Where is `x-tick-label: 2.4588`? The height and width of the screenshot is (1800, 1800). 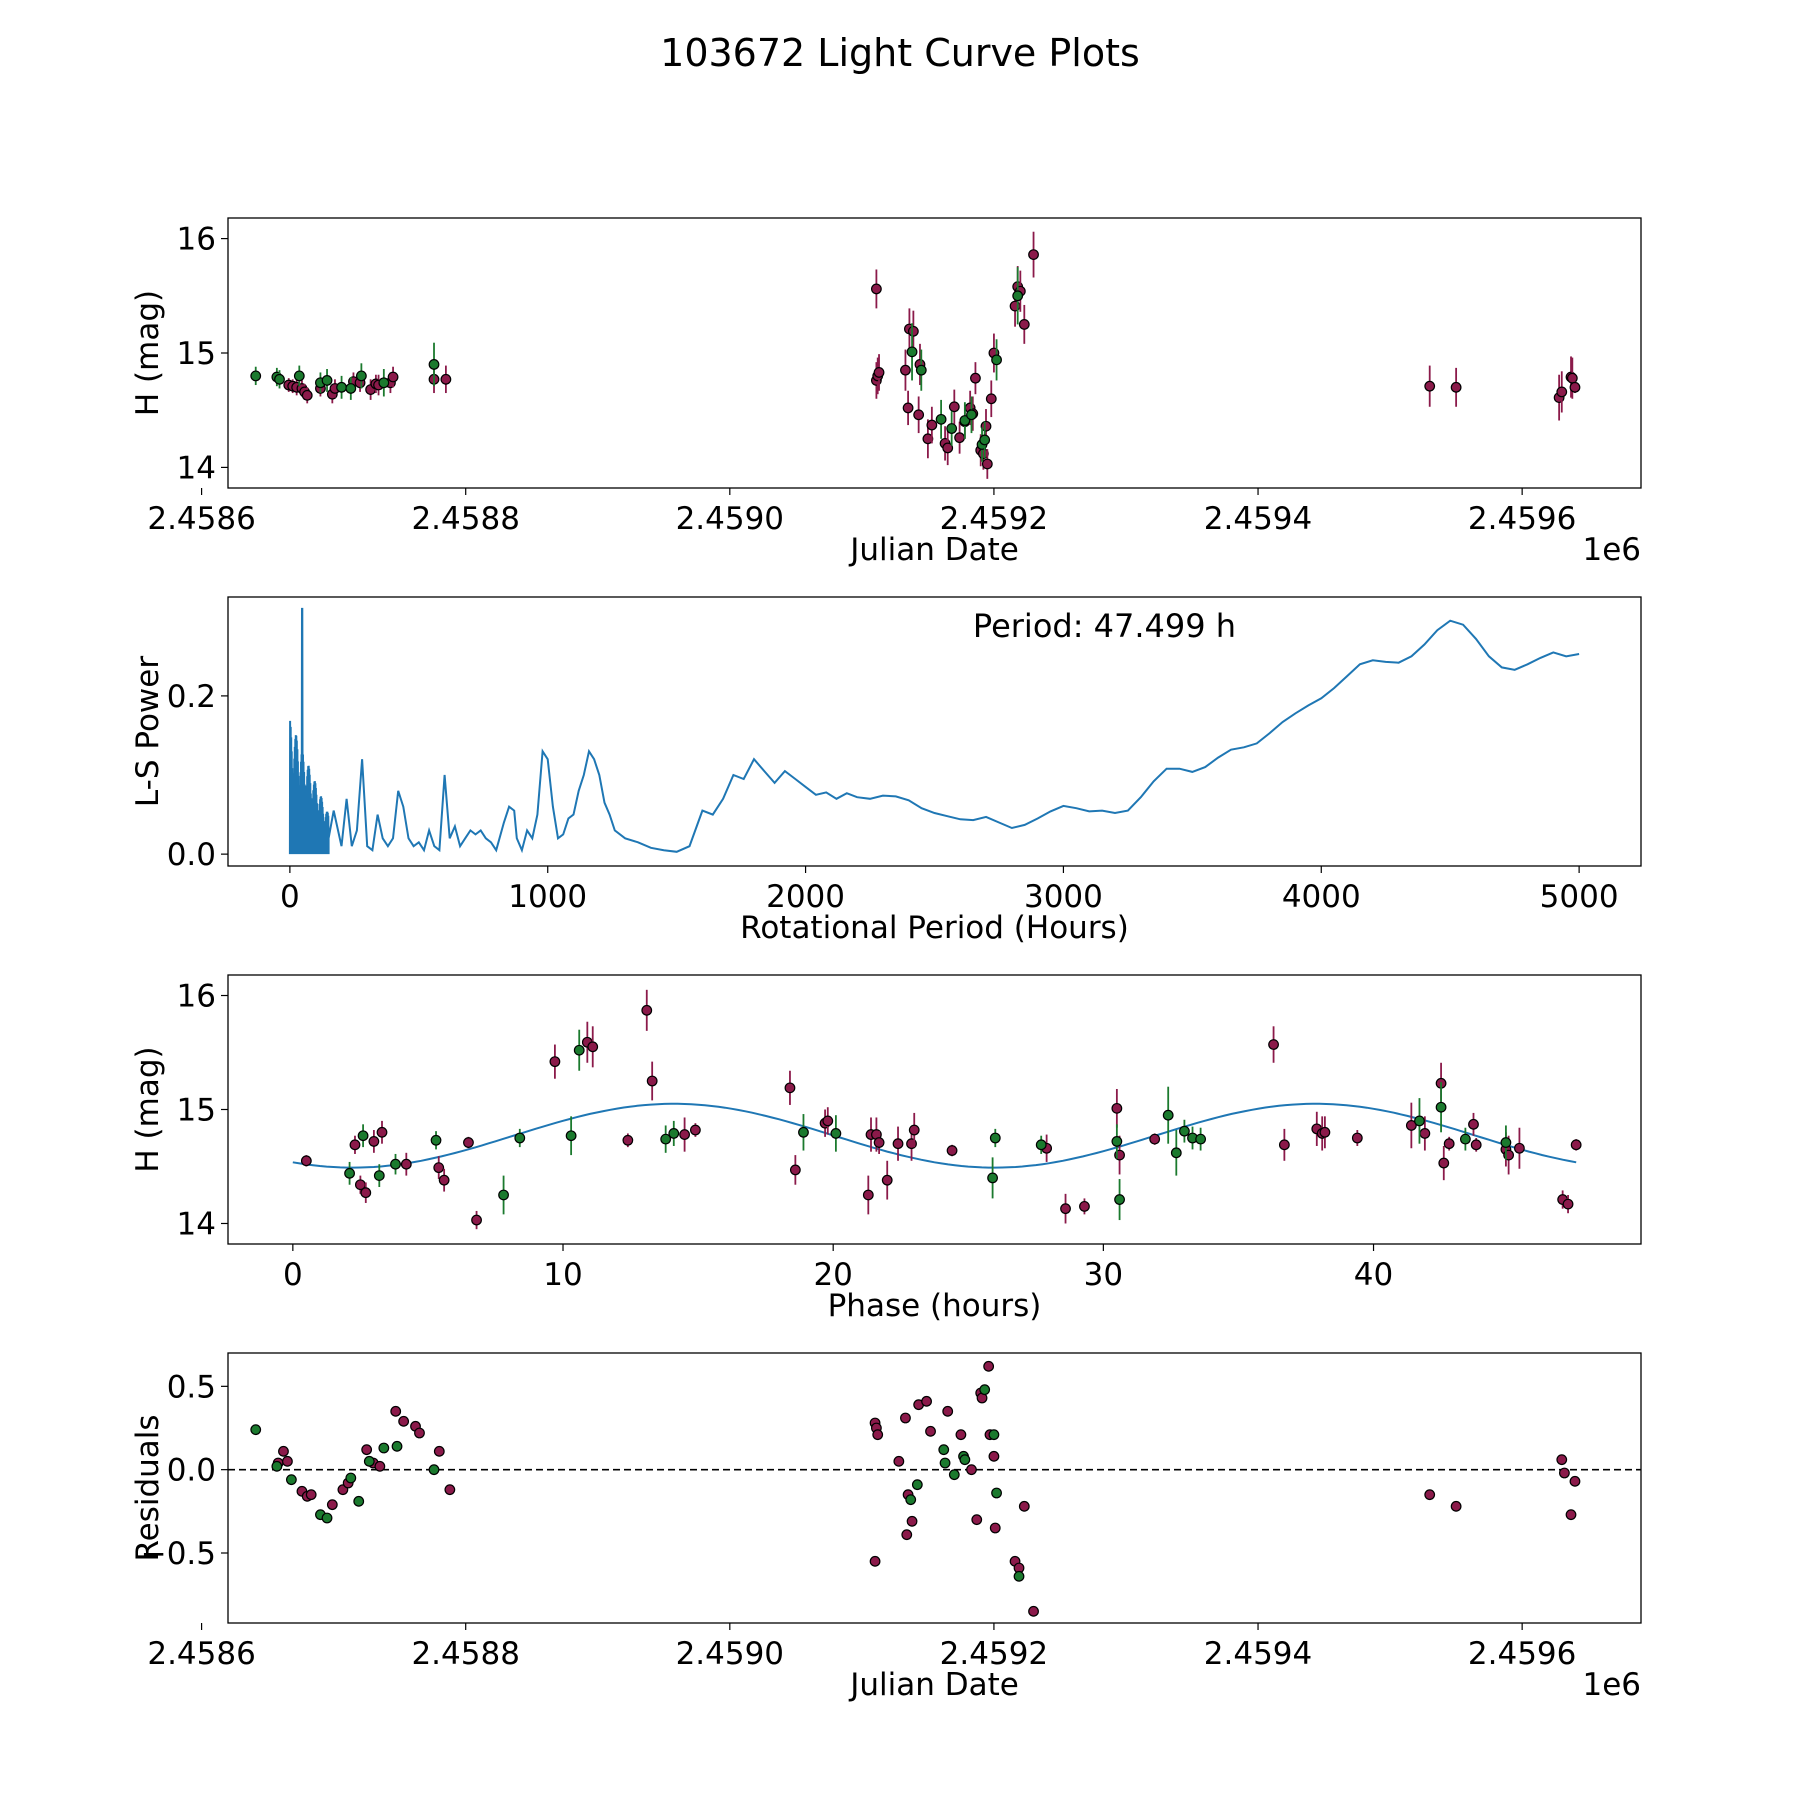
x-tick-label: 2.4588 is located at coordinates (465, 1654).